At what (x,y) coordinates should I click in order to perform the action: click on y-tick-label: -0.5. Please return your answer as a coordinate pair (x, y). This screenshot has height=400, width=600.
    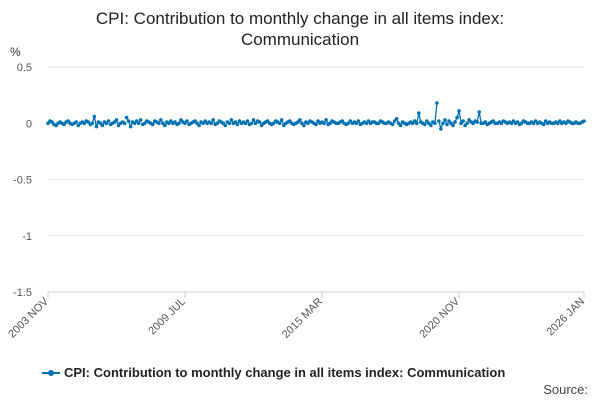
    Looking at the image, I should click on (22, 181).